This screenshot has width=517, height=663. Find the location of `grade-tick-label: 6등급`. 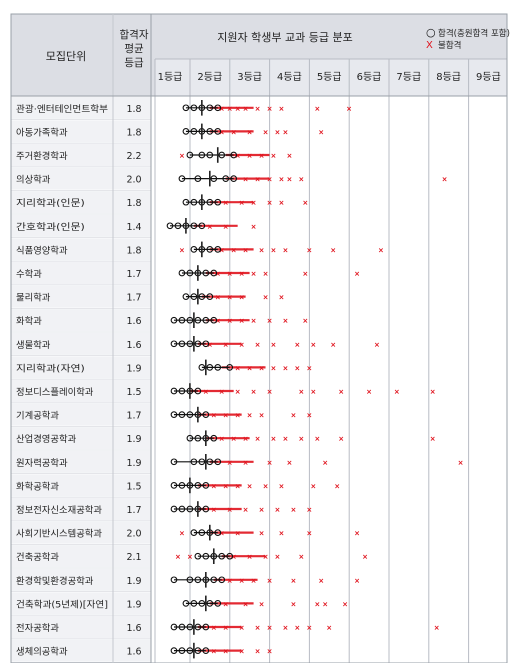

grade-tick-label: 6등급 is located at coordinates (369, 77).